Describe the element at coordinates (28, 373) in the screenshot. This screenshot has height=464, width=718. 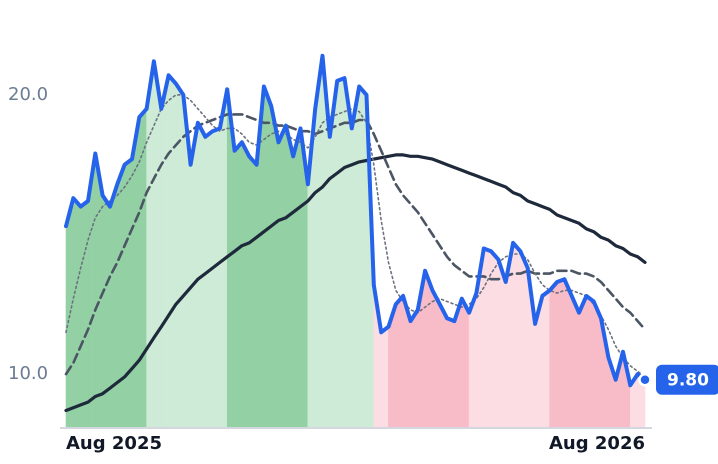
I see `y-tick-label: 10.0` at that location.